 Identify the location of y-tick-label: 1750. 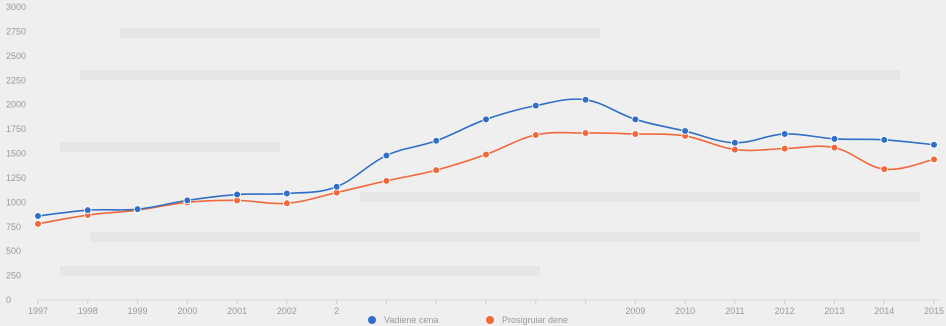
(16, 129).